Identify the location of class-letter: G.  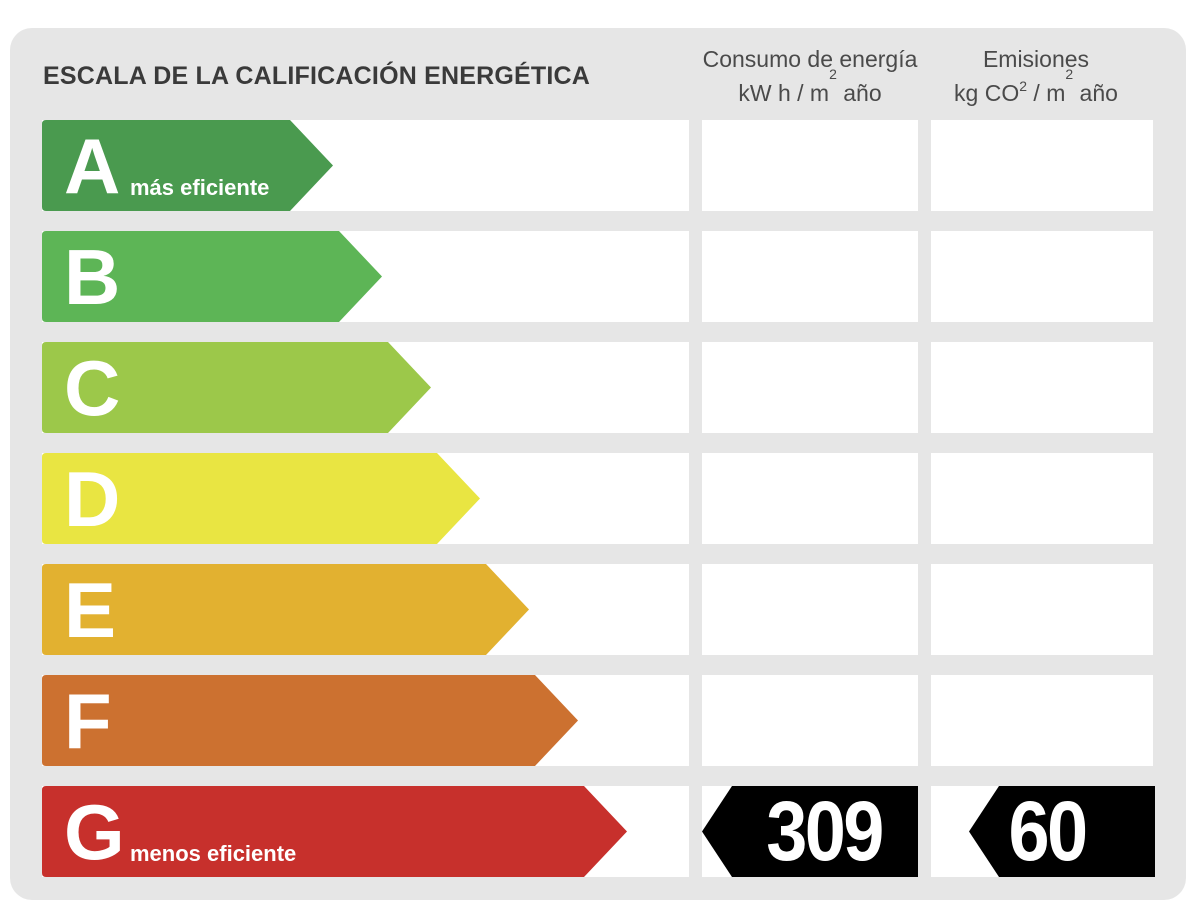
(94, 832).